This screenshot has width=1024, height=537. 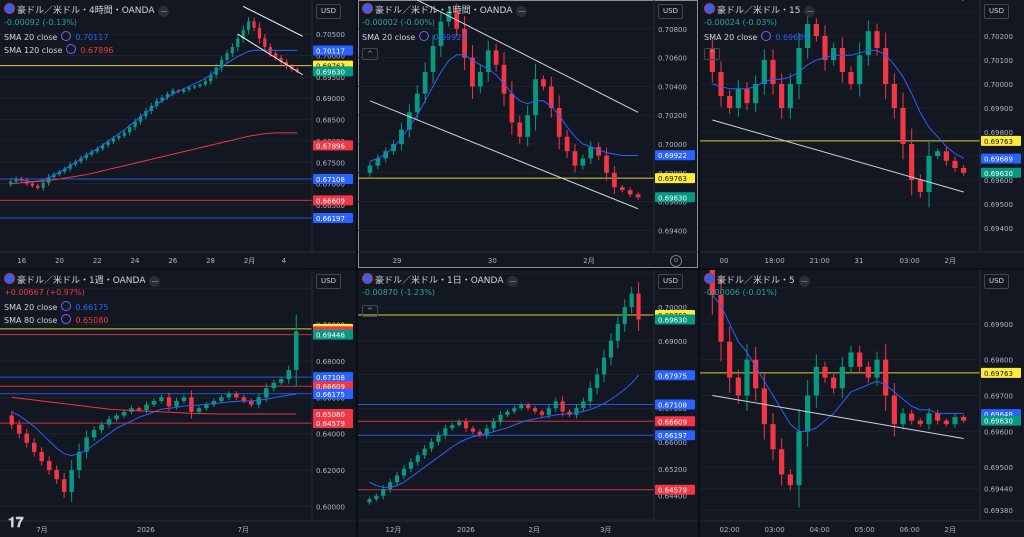 I want to click on symbol-title: 豪ドル／米ドル・5—, so click(x=757, y=280).